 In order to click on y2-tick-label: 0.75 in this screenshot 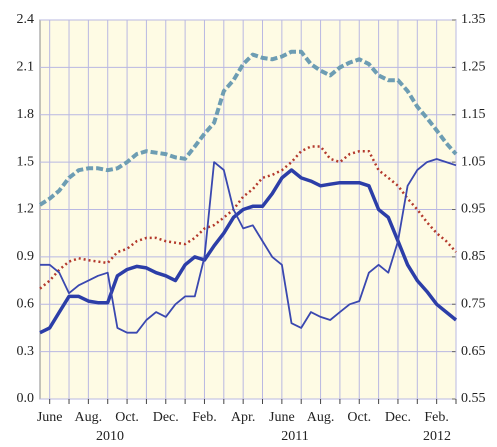, I will do `click(473, 303)`.